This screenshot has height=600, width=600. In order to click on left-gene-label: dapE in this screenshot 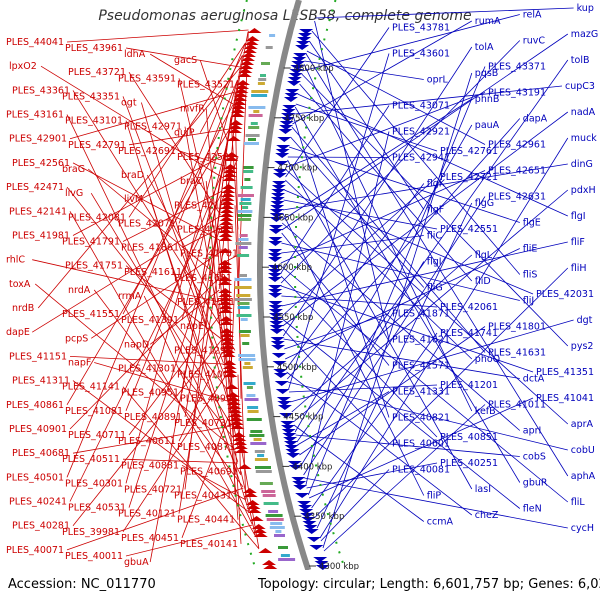, I will do `click(18, 332)`.